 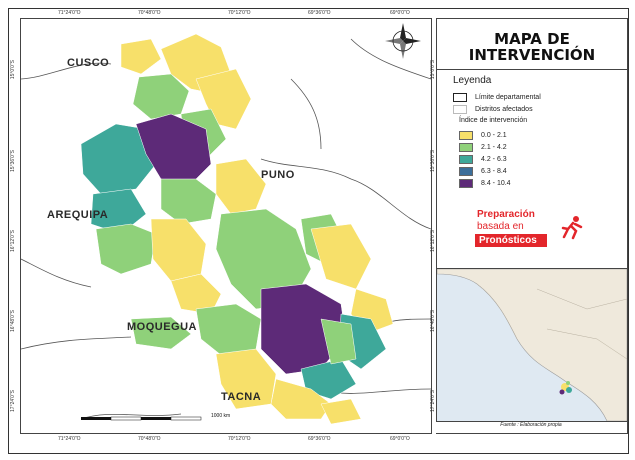 What do you see at coordinates (496, 183) in the screenshot?
I see `class-5-label: 8.4 - 10.4` at bounding box center [496, 183].